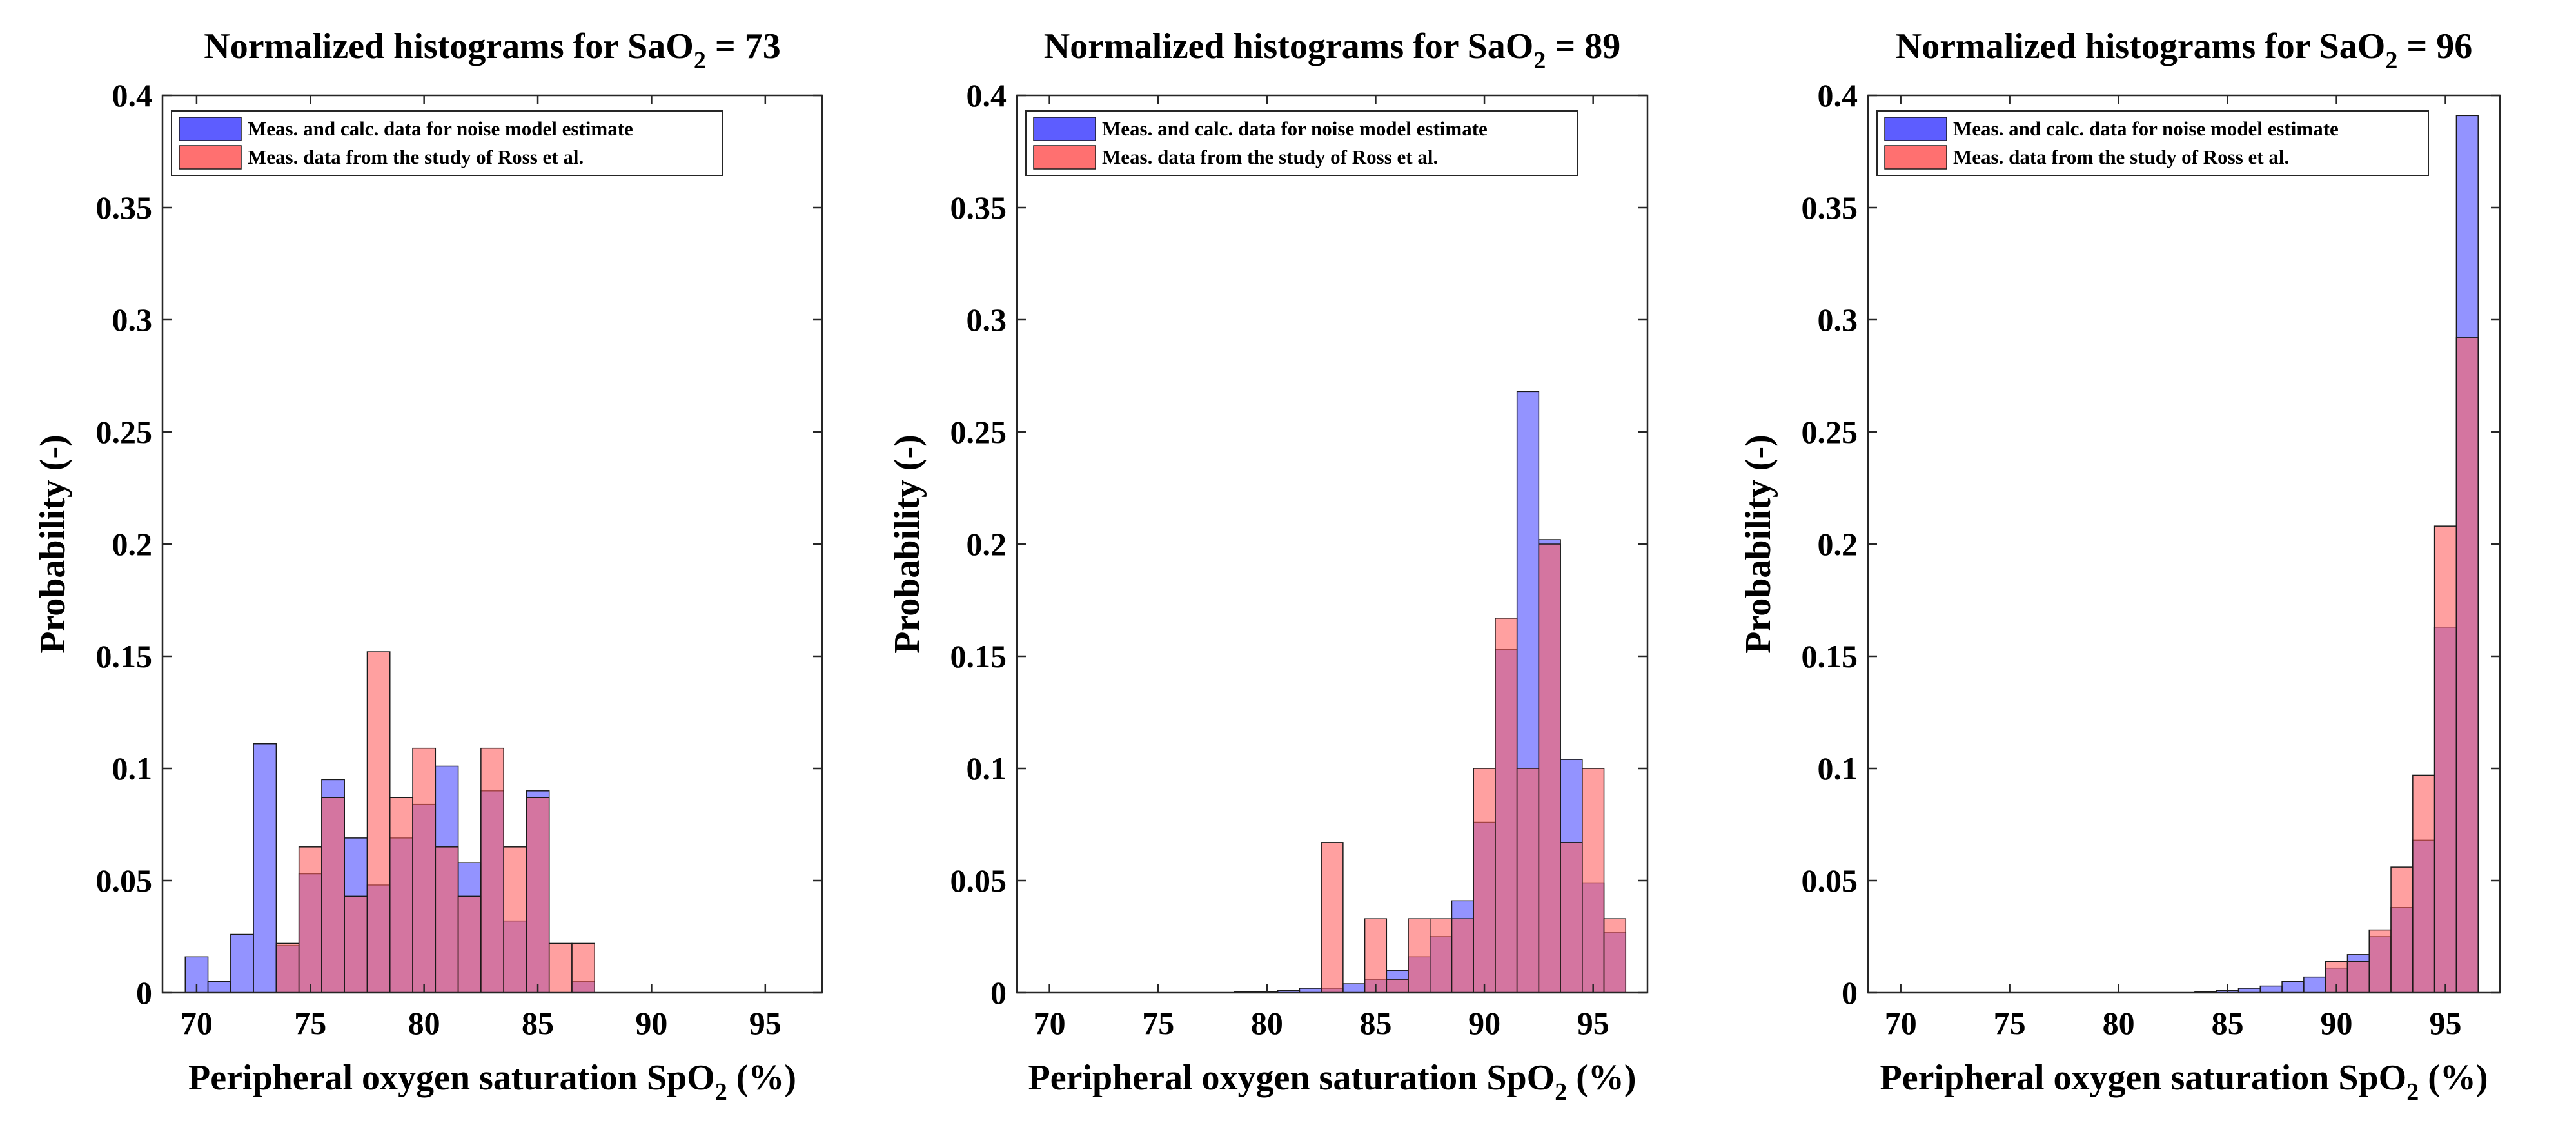 Image resolution: width=2576 pixels, height=1132 pixels. I want to click on chart-title-value: = 73, so click(744, 46).